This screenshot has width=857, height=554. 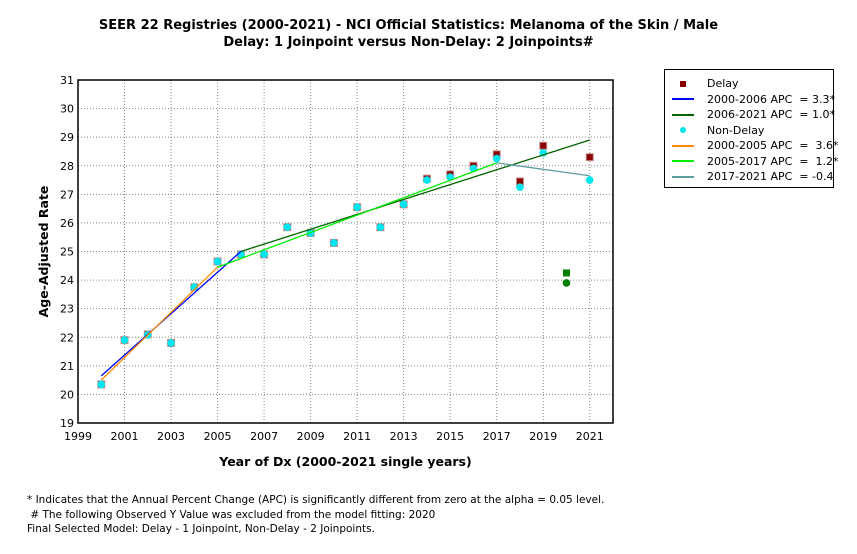 I want to click on y-tick-label: 27, so click(x=67, y=194).